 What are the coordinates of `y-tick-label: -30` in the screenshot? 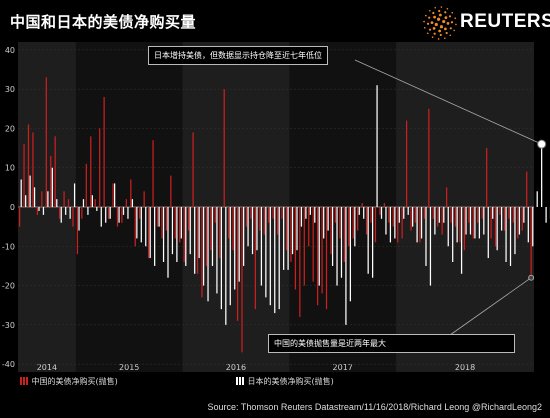 It's located at (8, 325).